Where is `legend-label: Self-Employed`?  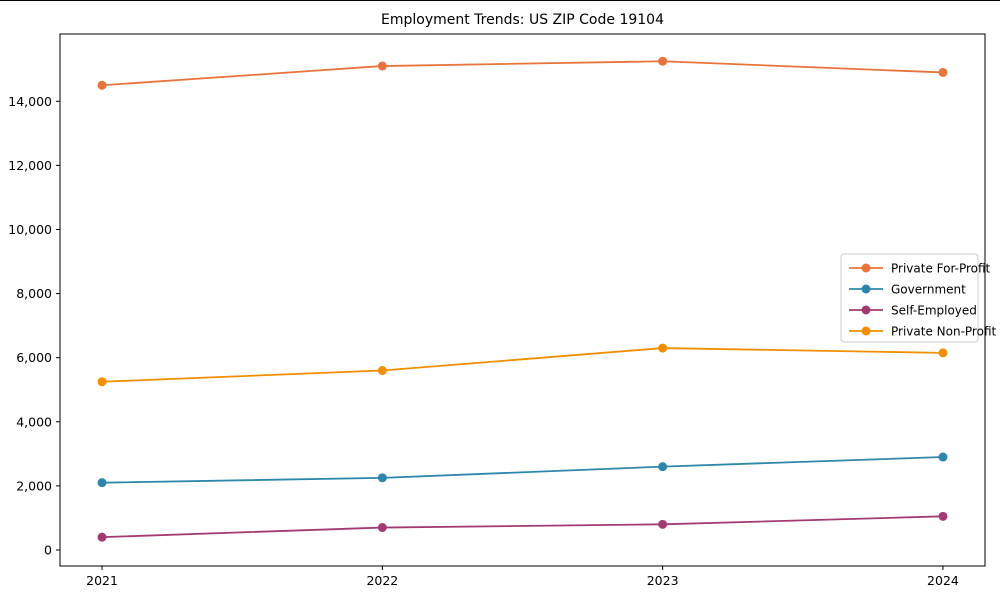
legend-label: Self-Employed is located at coordinates (934, 311).